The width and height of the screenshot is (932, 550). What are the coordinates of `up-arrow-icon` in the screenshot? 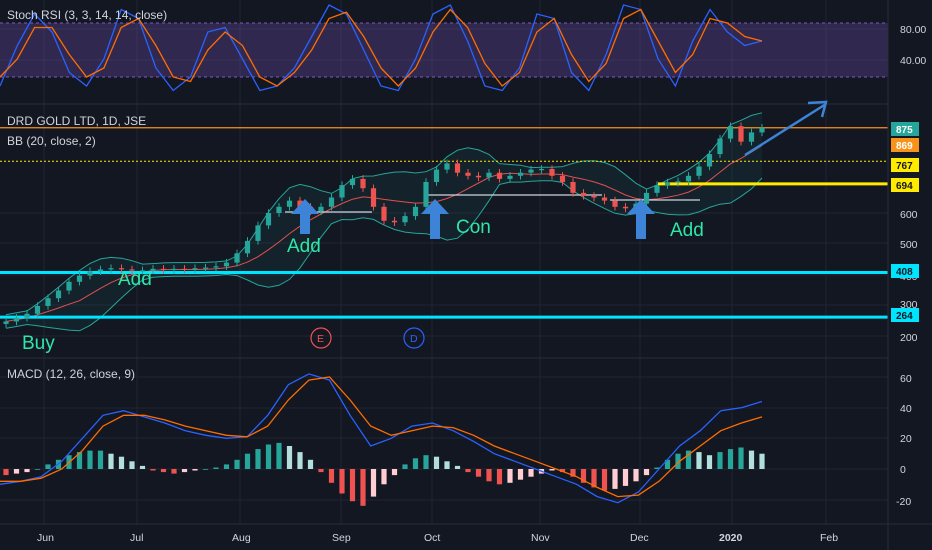 It's located at (305, 216).